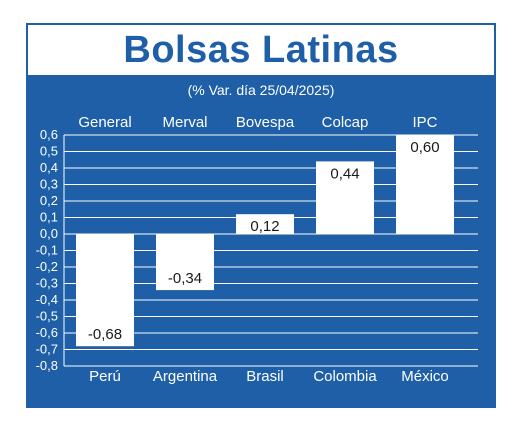 This screenshot has height=425, width=520. Describe the element at coordinates (49, 151) in the screenshot. I see `y-tick-label: 0,5` at that location.